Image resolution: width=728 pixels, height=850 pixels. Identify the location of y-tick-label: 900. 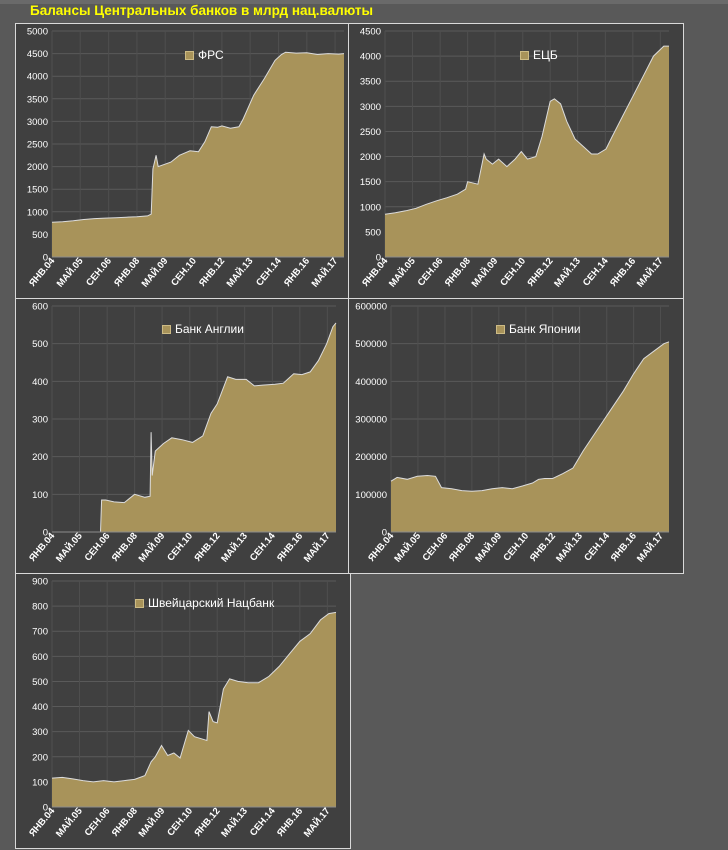
(40, 582).